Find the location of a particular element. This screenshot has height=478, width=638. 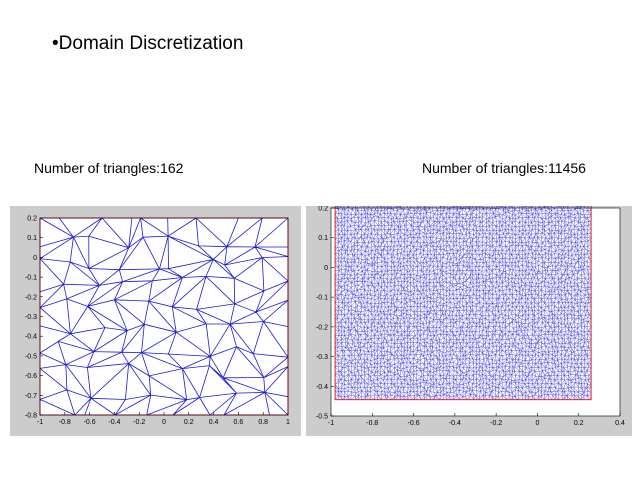

coarse-x-tick-label: 1 is located at coordinates (288, 422).